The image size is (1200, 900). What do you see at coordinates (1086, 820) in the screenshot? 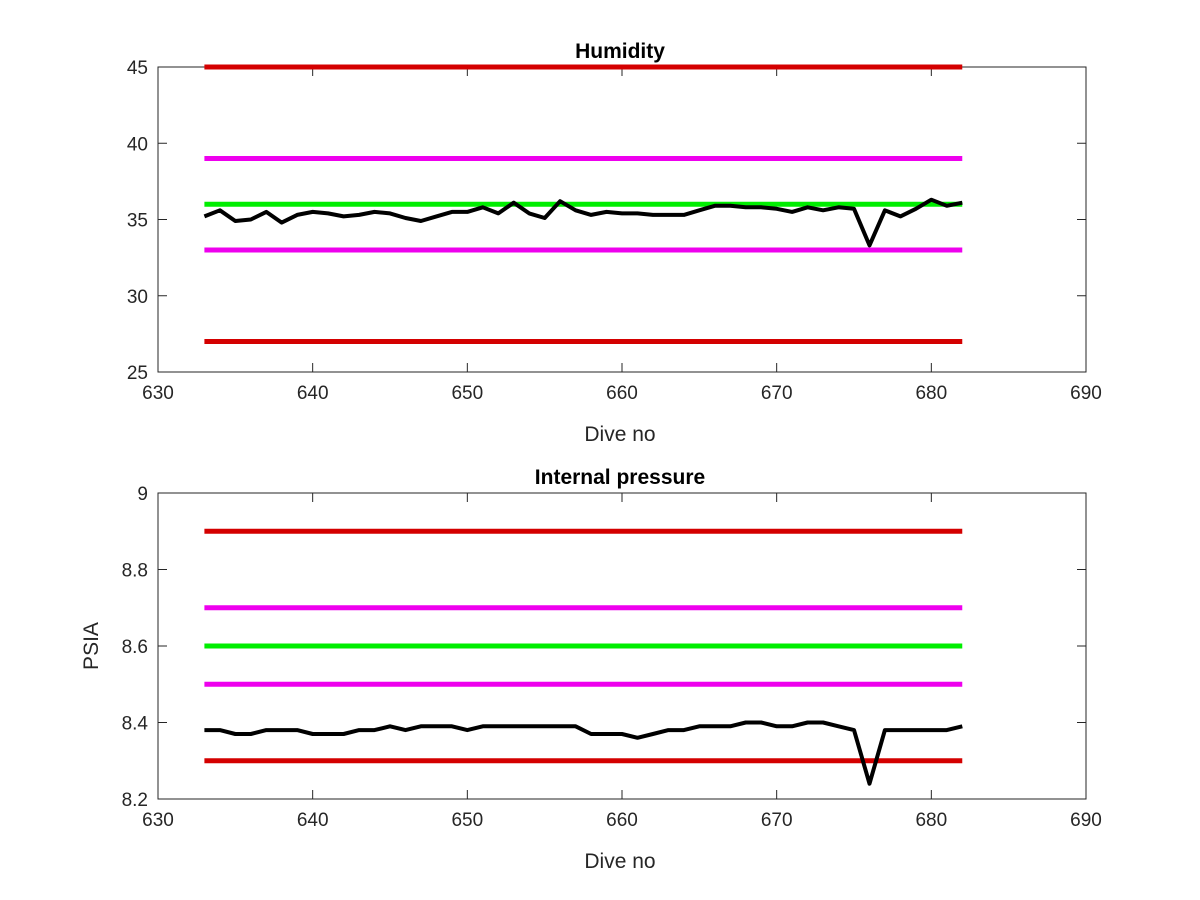
I see `pressure-x-tick-label: 690` at bounding box center [1086, 820].